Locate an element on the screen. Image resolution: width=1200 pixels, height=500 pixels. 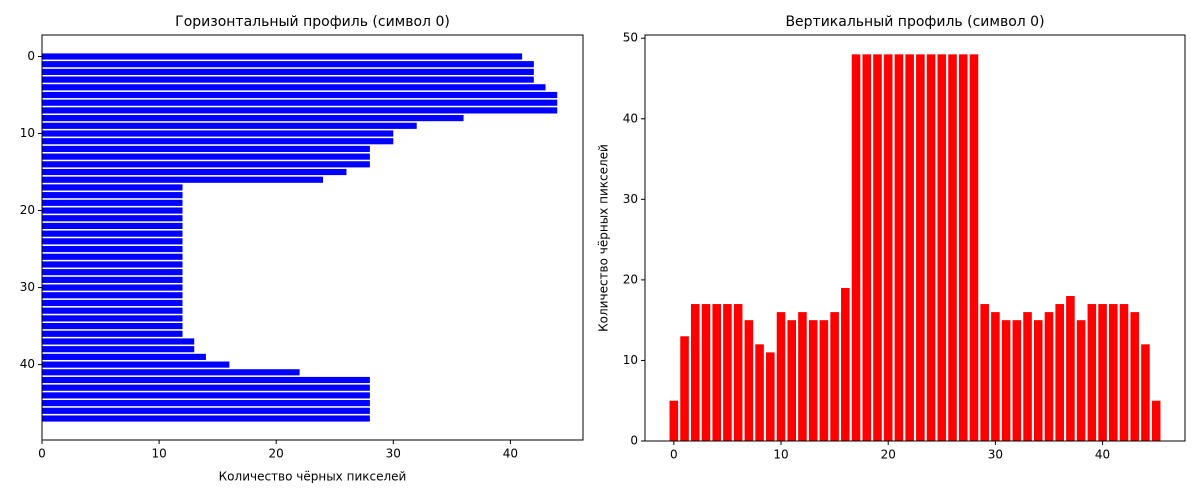
x-axis-label: Количество чёрных пикселей is located at coordinates (313, 477).